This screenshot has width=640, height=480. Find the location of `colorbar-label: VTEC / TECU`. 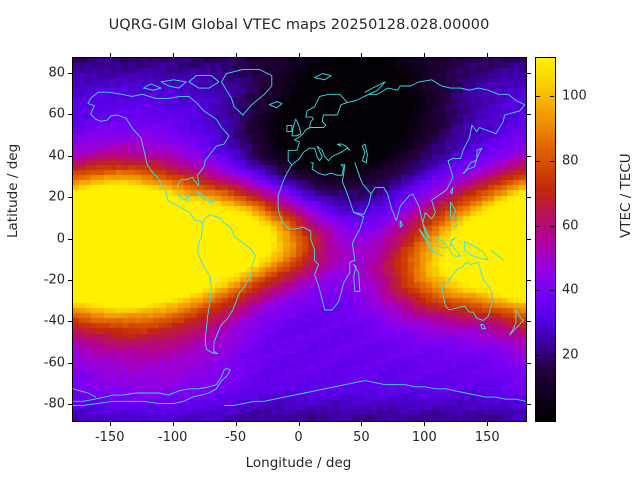

colorbar-label: VTEC / TECU is located at coordinates (626, 195).